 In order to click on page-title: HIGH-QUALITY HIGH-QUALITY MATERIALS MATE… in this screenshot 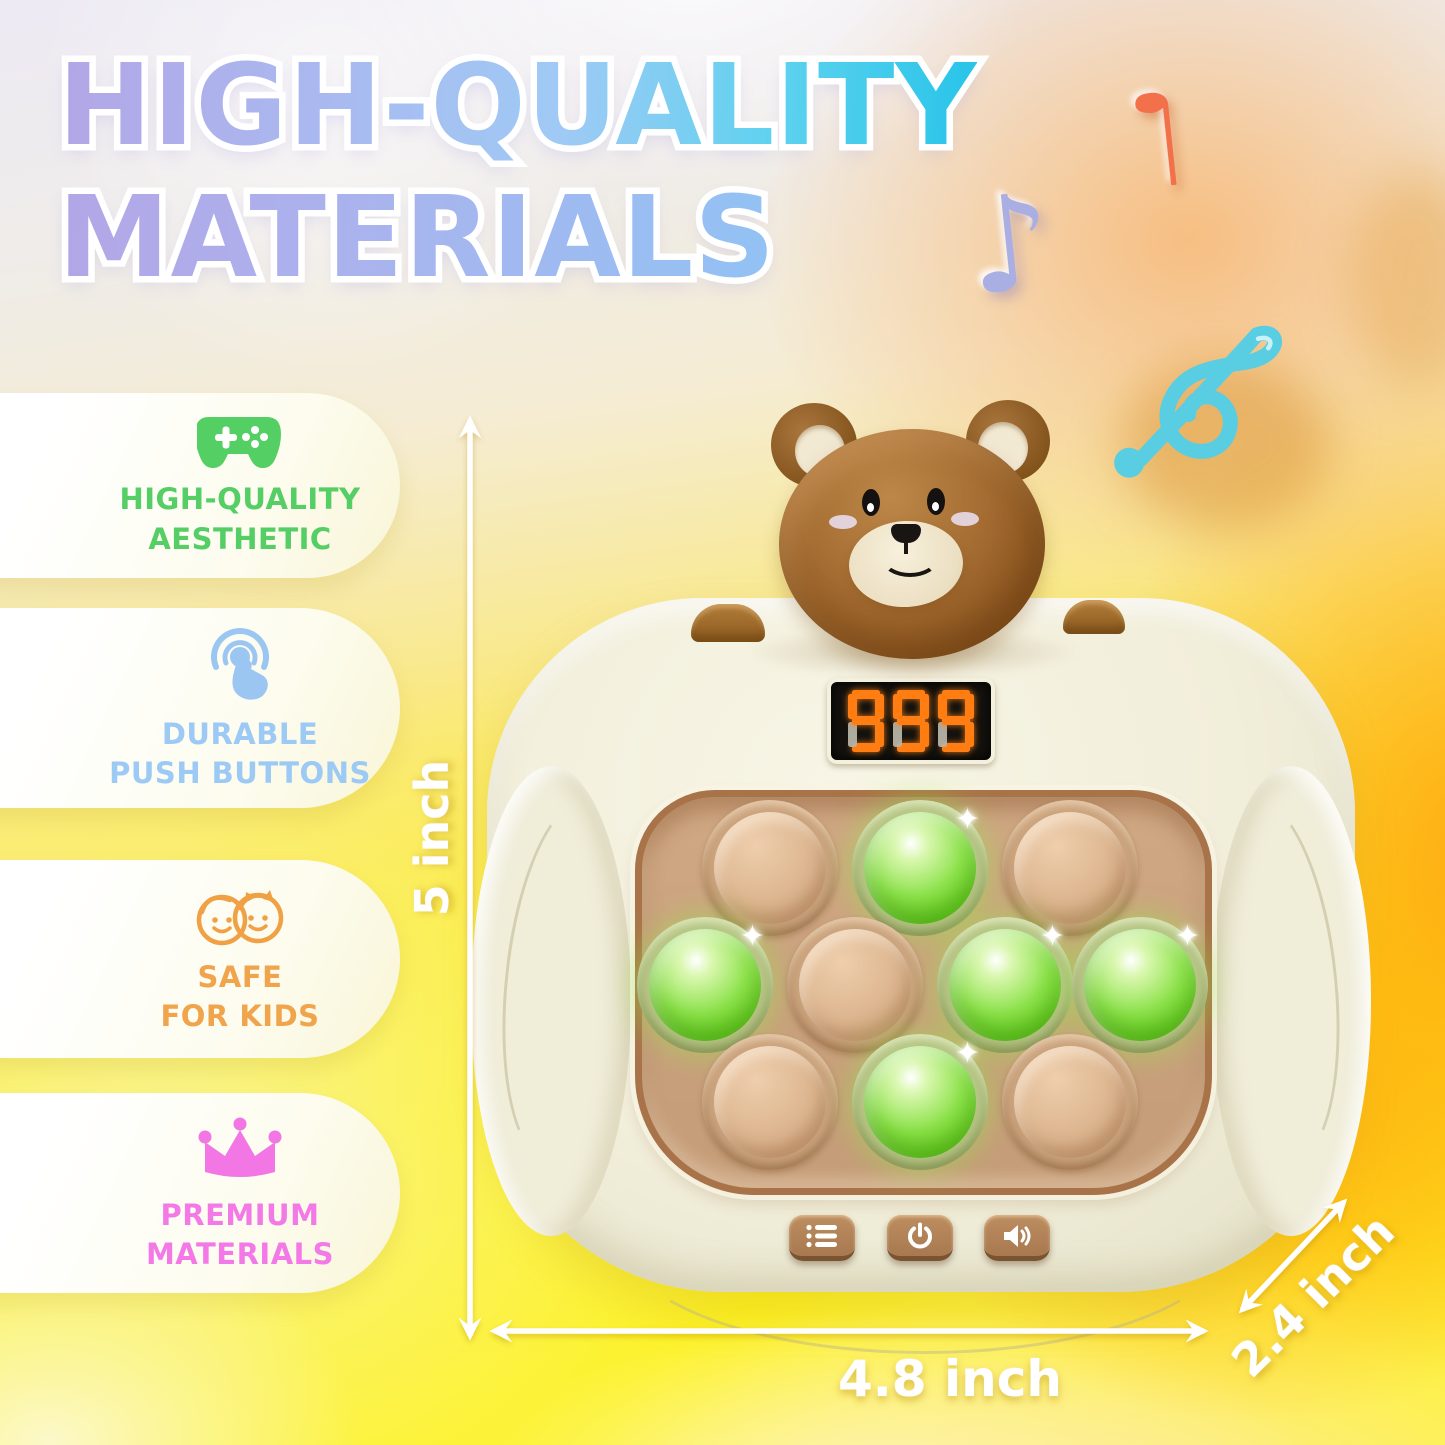, I will do `click(516, 172)`.